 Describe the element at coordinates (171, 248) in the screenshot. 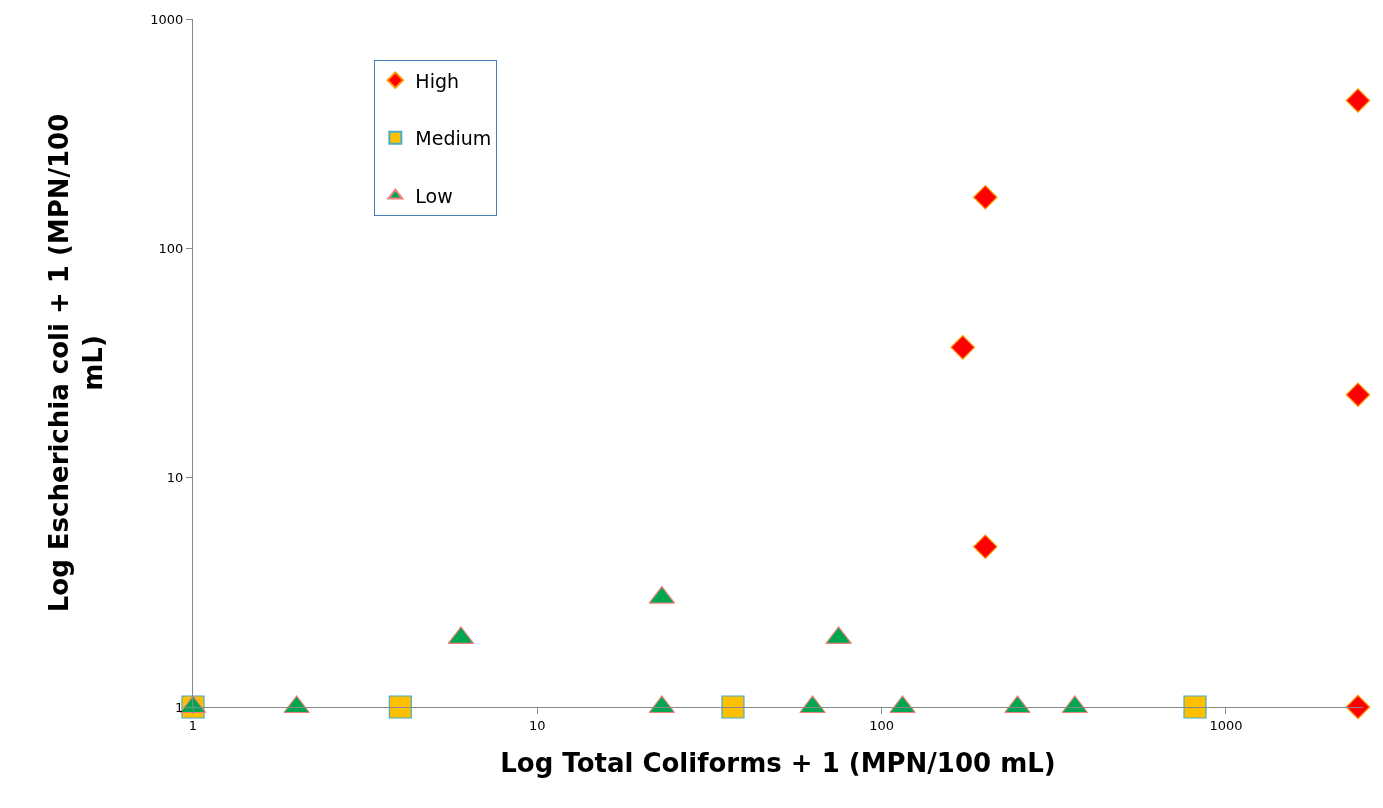

I see `y-tick-label: 100` at that location.